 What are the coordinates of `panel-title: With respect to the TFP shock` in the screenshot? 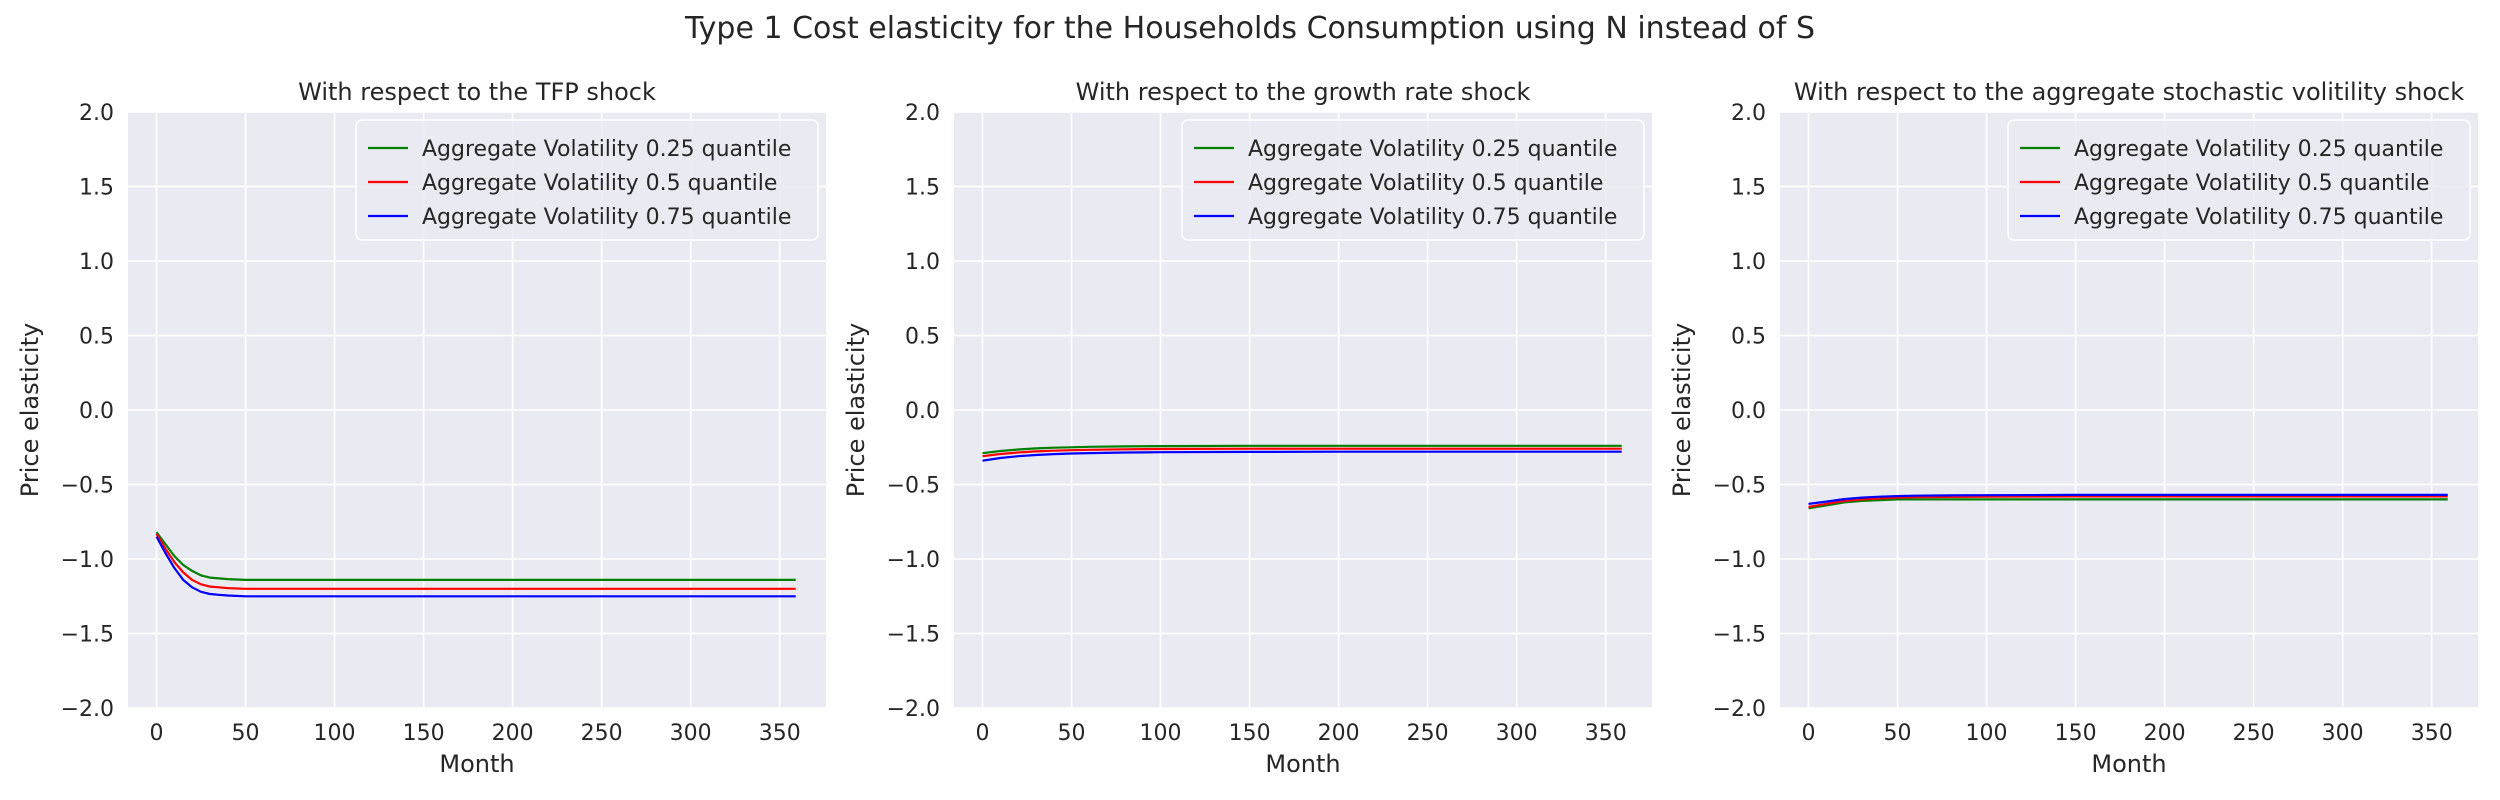 It's located at (477, 92).